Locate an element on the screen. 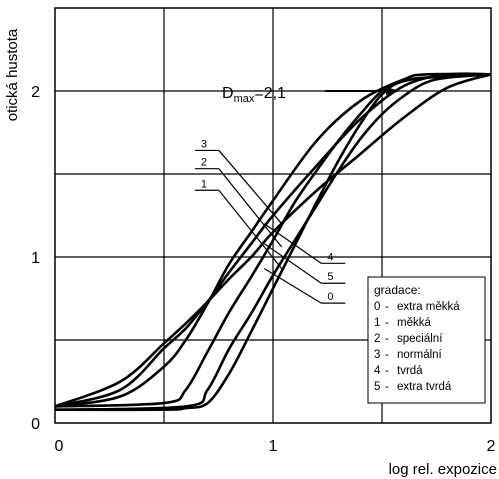  y-axis-label: otická hustota is located at coordinates (12, 74).